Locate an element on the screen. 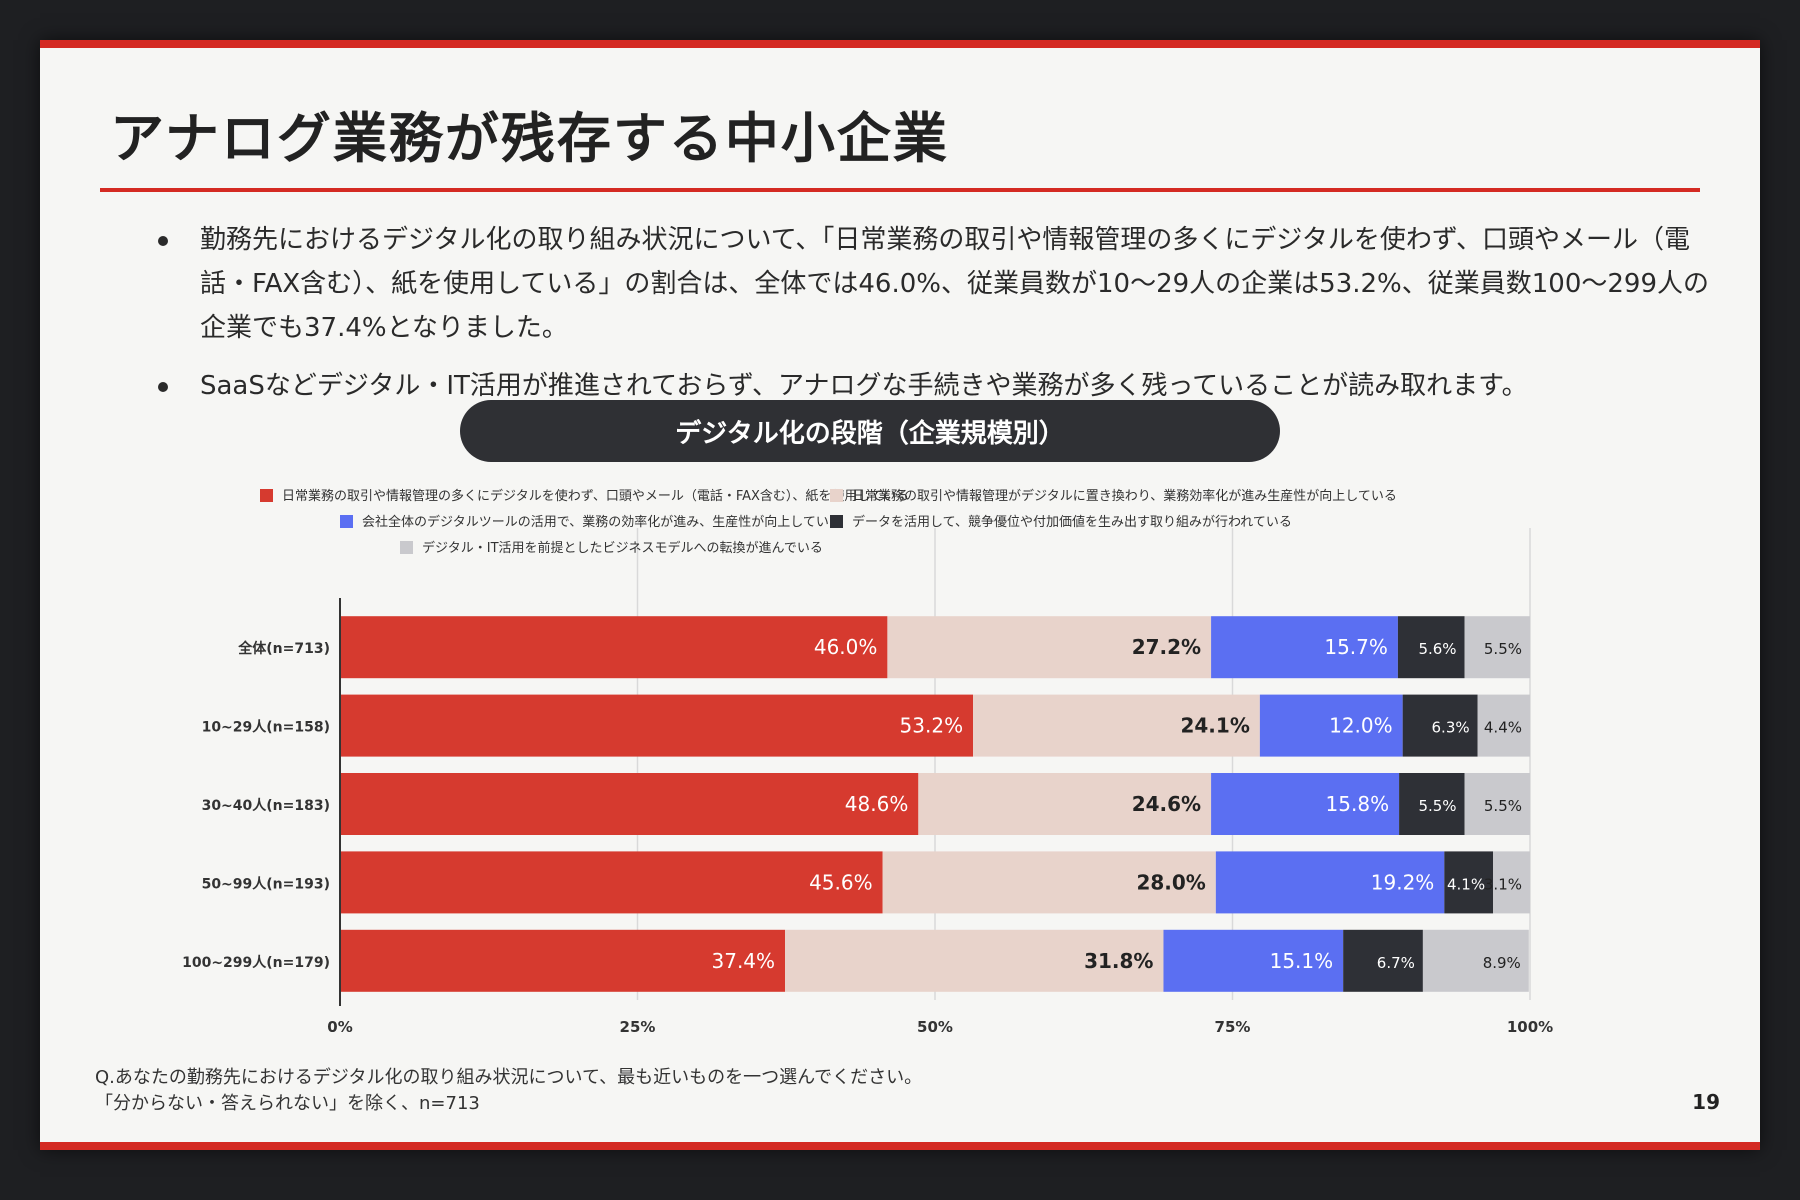 The height and width of the screenshot is (1200, 1800). x-tick-label: 25% is located at coordinates (638, 1027).